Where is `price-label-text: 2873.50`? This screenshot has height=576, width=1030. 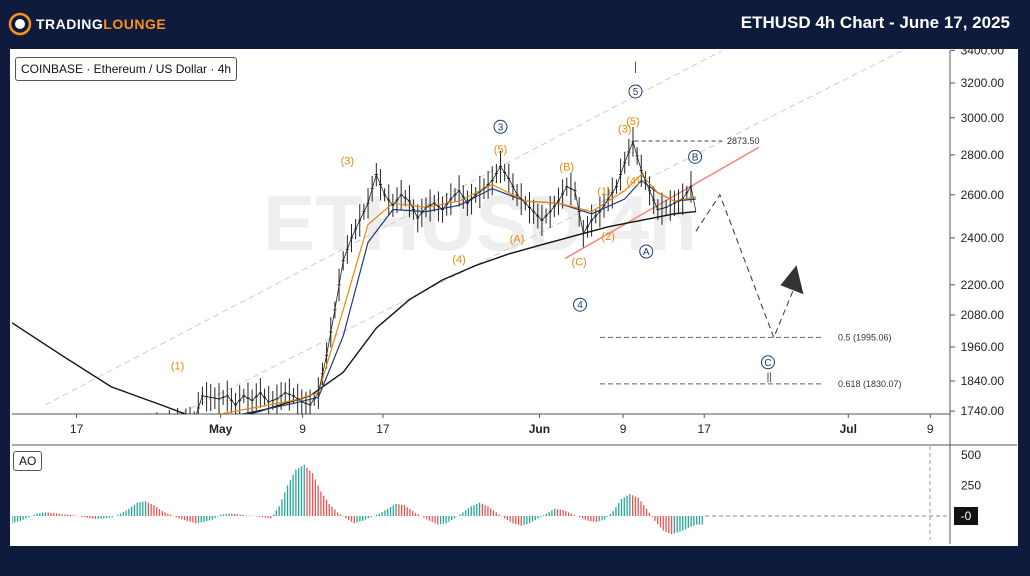
price-label-text: 2873.50 is located at coordinates (743, 141).